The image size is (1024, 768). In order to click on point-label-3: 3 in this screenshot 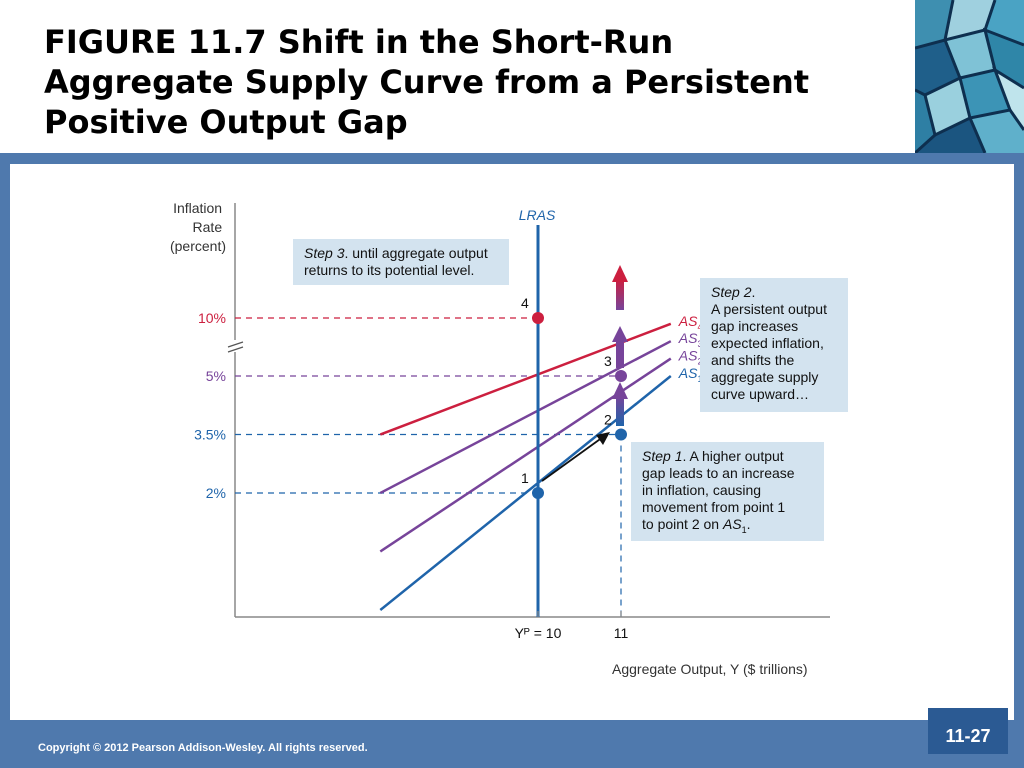, I will do `click(608, 361)`.